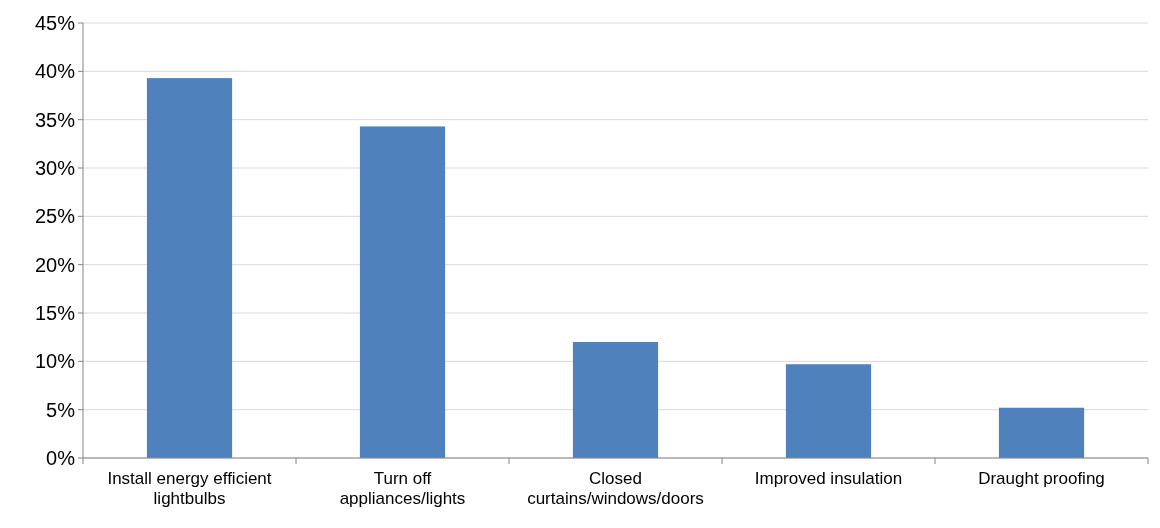  What do you see at coordinates (55, 23) in the screenshot?
I see `y-tick-label: 45%` at bounding box center [55, 23].